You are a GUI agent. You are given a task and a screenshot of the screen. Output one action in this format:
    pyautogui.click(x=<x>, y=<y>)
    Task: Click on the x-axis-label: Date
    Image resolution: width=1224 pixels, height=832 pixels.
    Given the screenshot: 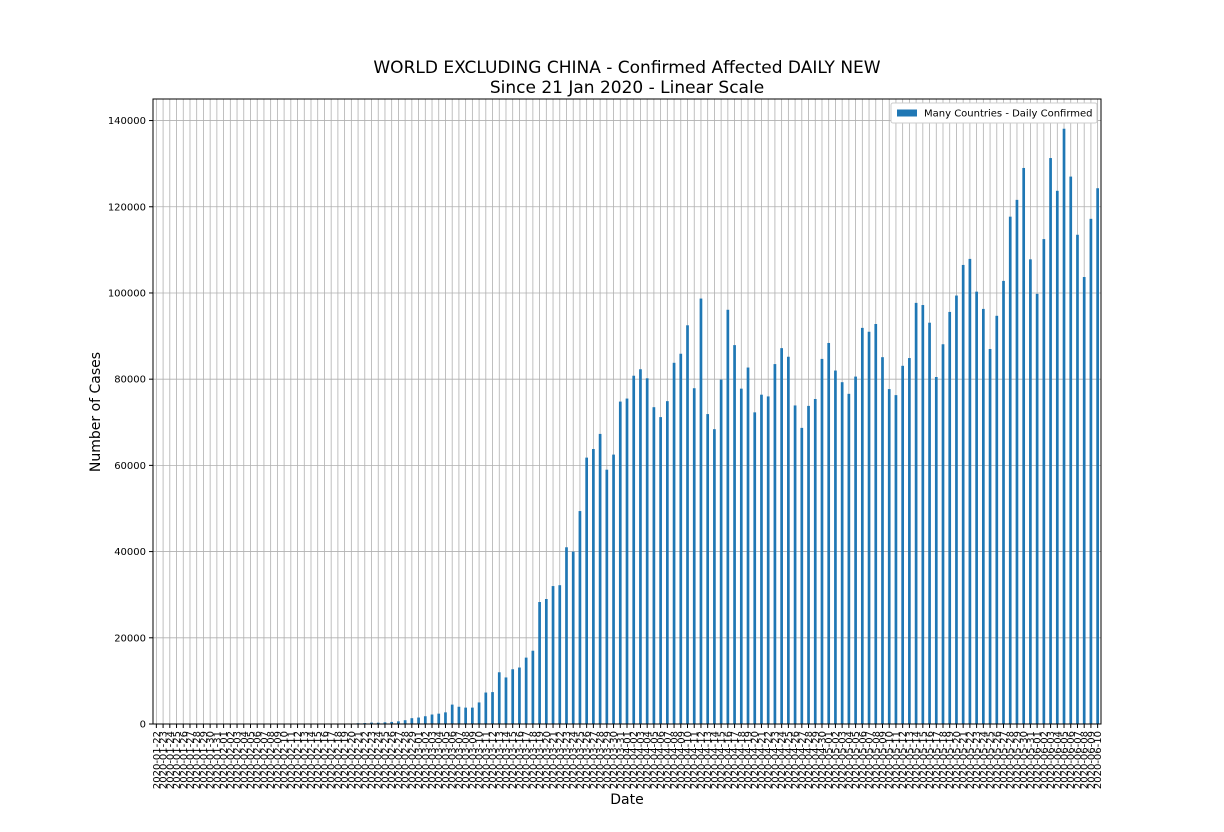 What is the action you would take?
    pyautogui.click(x=626, y=800)
    